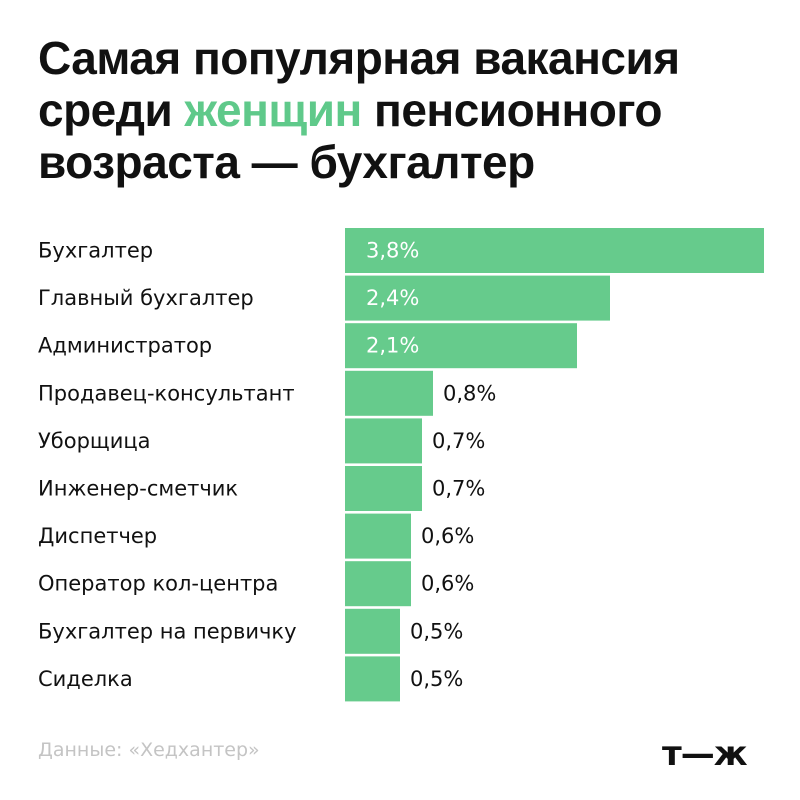  I want to click on category-label: Уборщица, so click(94, 441).